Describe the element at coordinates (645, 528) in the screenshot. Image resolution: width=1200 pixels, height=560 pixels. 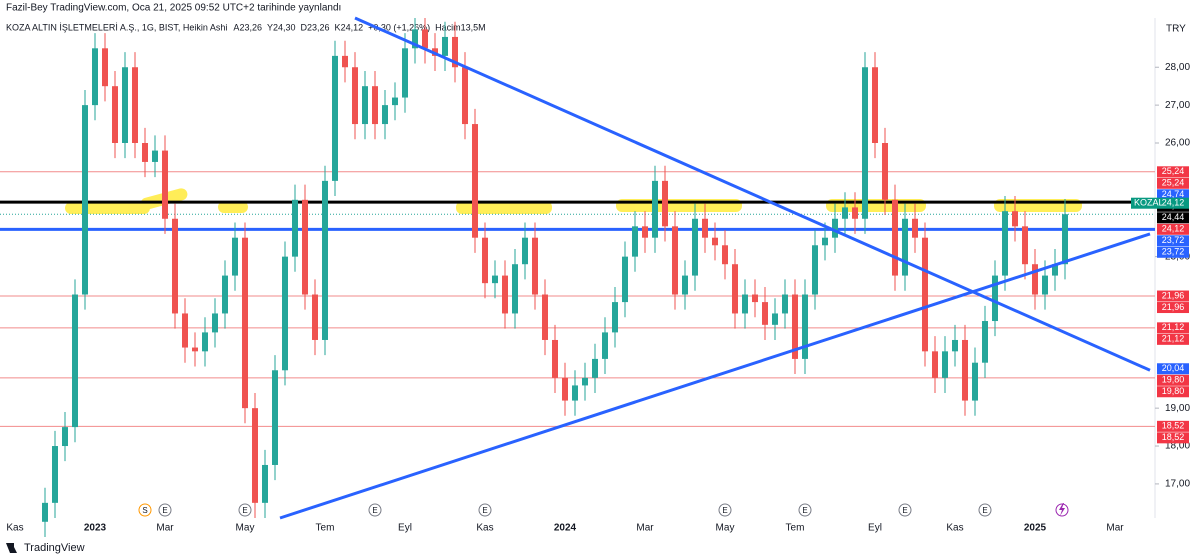
I see `x-tick-label: Mar` at that location.